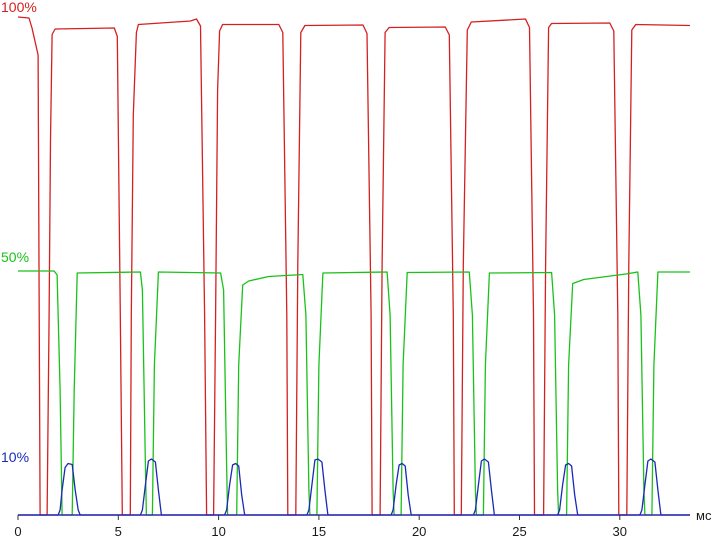  Describe the element at coordinates (15, 257) in the screenshot. I see `level-label-50: 50%` at that location.